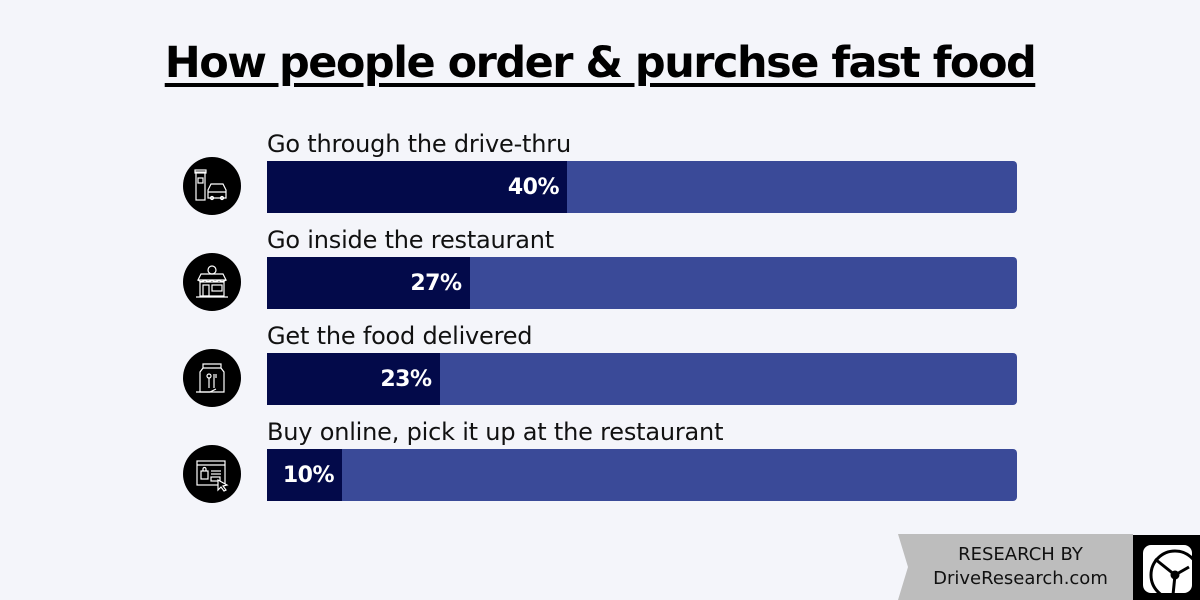 This screenshot has height=600, width=1200. Describe the element at coordinates (436, 283) in the screenshot. I see `bar-value: 27%` at that location.